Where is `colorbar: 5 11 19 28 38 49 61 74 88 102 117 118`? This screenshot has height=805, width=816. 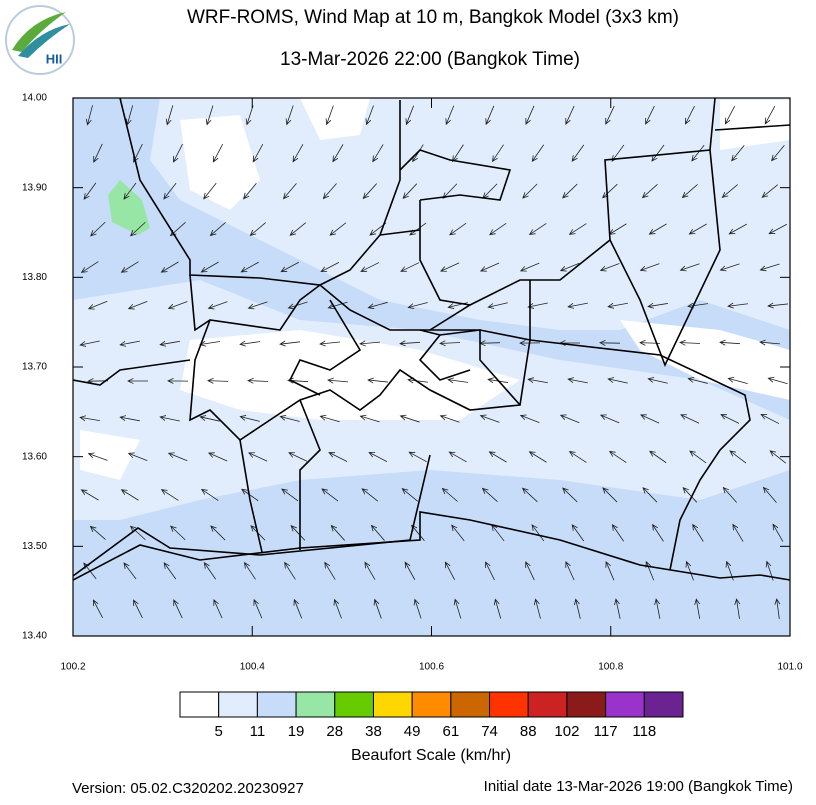 colorbar: 5 11 19 28 38 49 61 74 88 102 117 118 is located at coordinates (431, 715).